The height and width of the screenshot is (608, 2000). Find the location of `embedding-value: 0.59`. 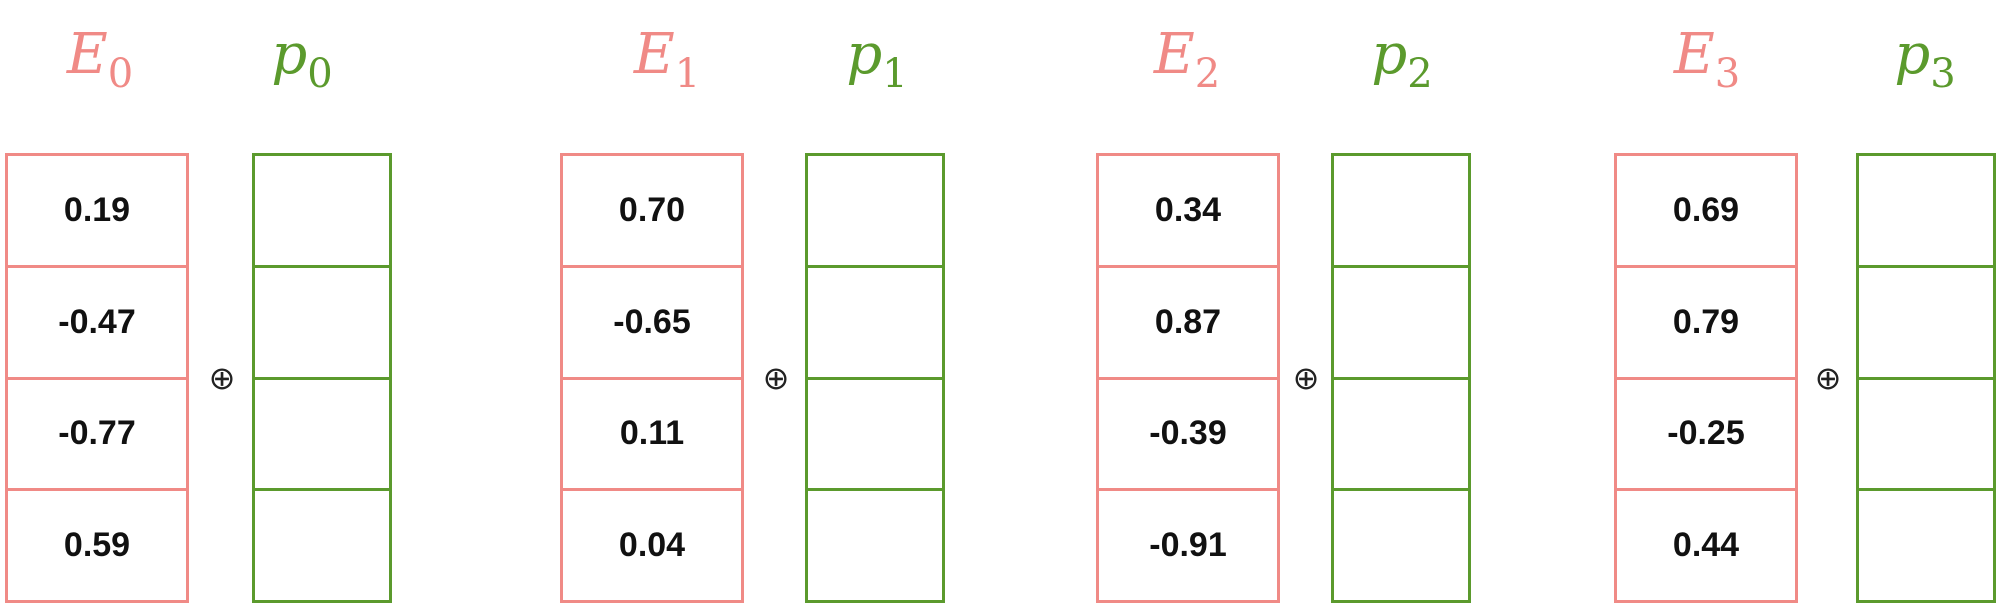

embedding-value: 0.59 is located at coordinates (97, 544).